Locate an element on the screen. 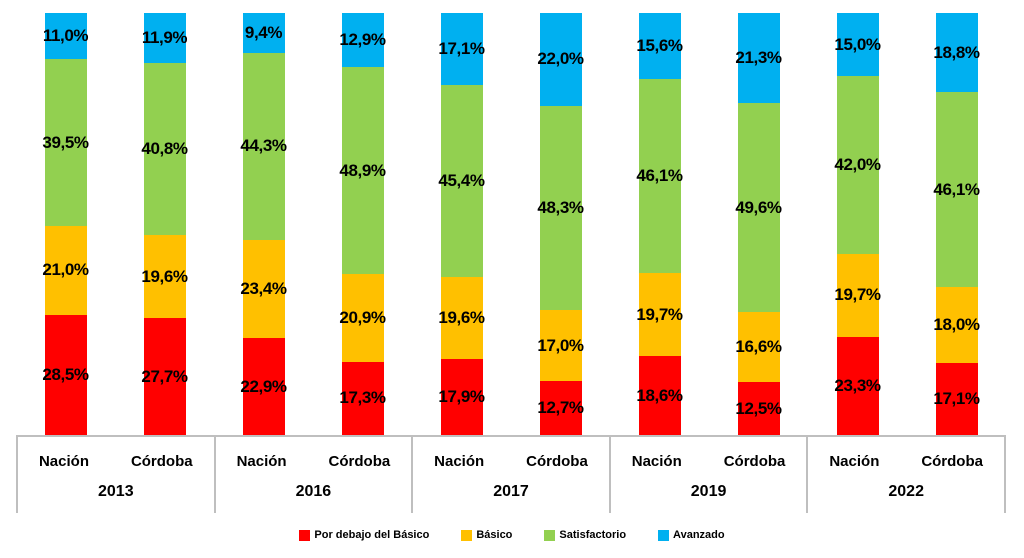 The image size is (1024, 558). bar-segment: 15,6% is located at coordinates (659, 46).